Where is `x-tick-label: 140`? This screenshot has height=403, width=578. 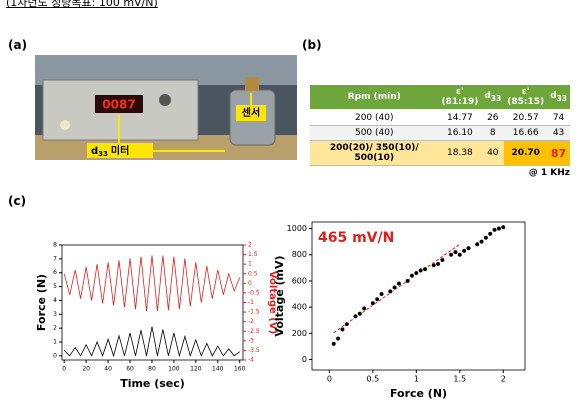
x-tick-label: 140 is located at coordinates (218, 369).